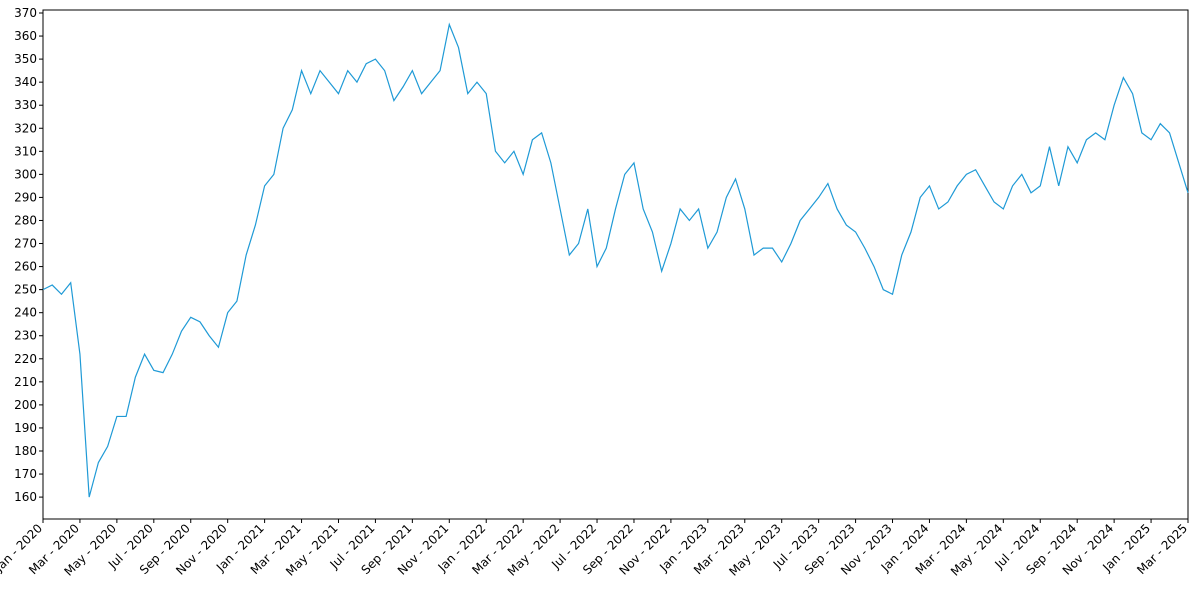 Image resolution: width=1200 pixels, height=600 pixels. What do you see at coordinates (25, 382) in the screenshot?
I see `y-tick-label: 210` at bounding box center [25, 382].